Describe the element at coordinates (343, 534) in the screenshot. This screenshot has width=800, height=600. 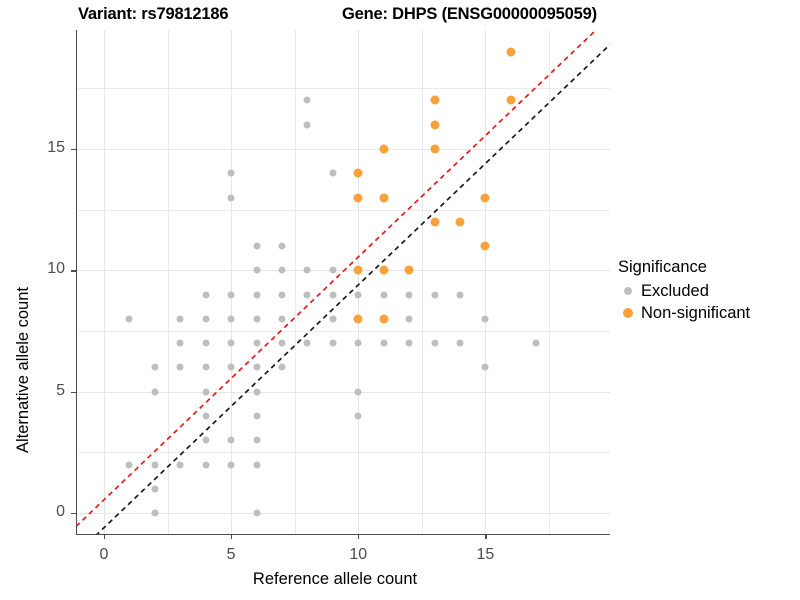
I see `x-axis-line` at that location.